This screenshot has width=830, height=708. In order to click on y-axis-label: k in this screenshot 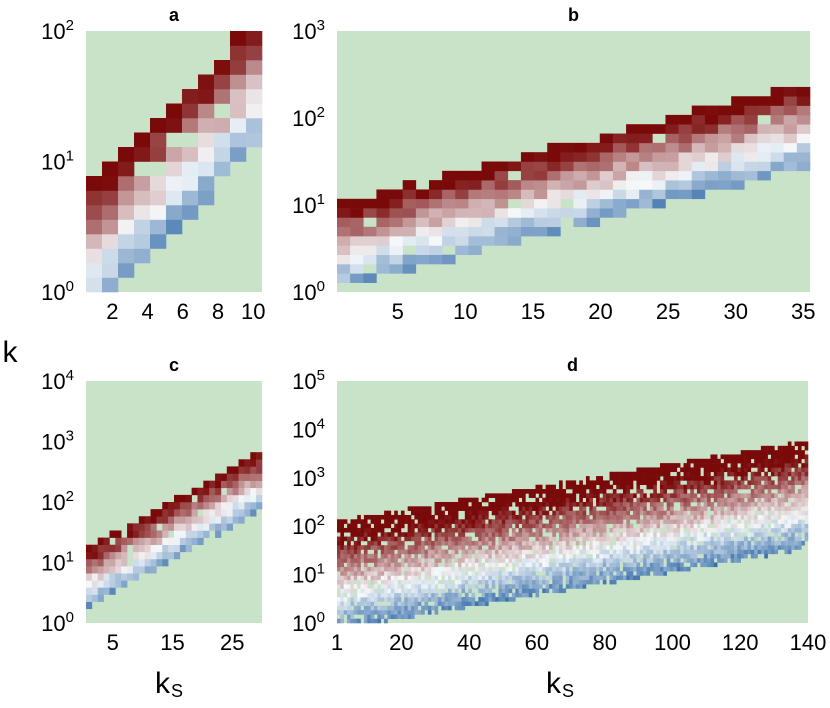, I will do `click(11, 352)`.